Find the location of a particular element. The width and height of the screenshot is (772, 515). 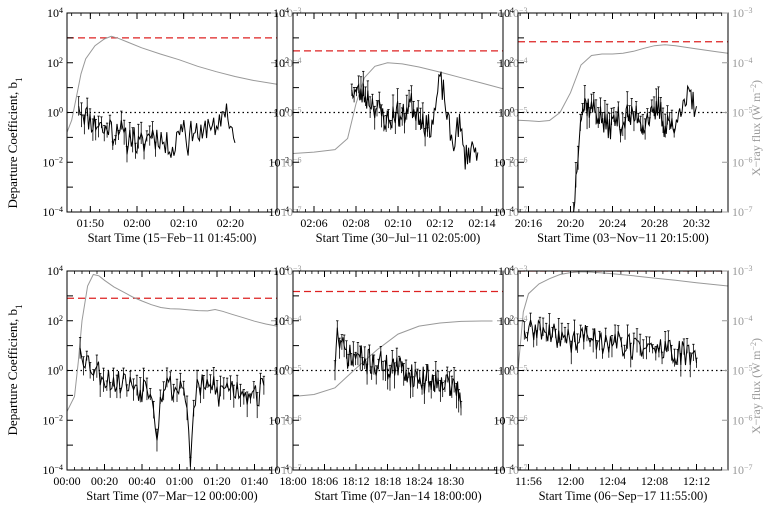

y-tick-exponent: −2 is located at coordinates (509, 159).